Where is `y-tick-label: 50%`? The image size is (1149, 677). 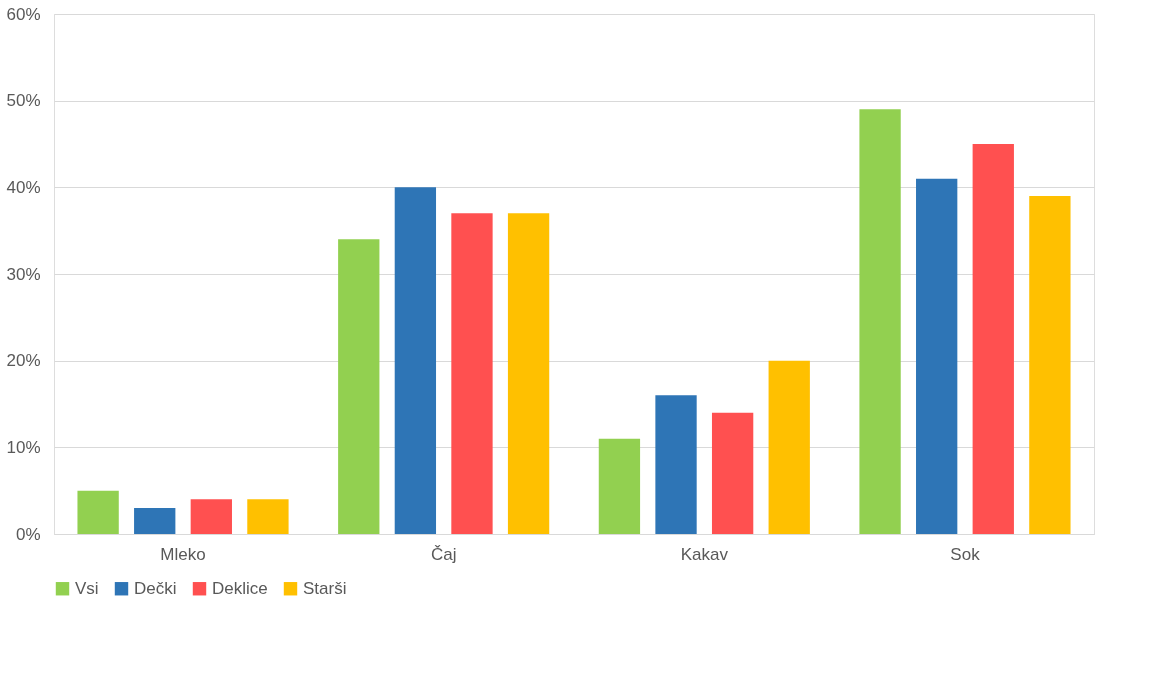
y-tick-label: 50% is located at coordinates (23, 101).